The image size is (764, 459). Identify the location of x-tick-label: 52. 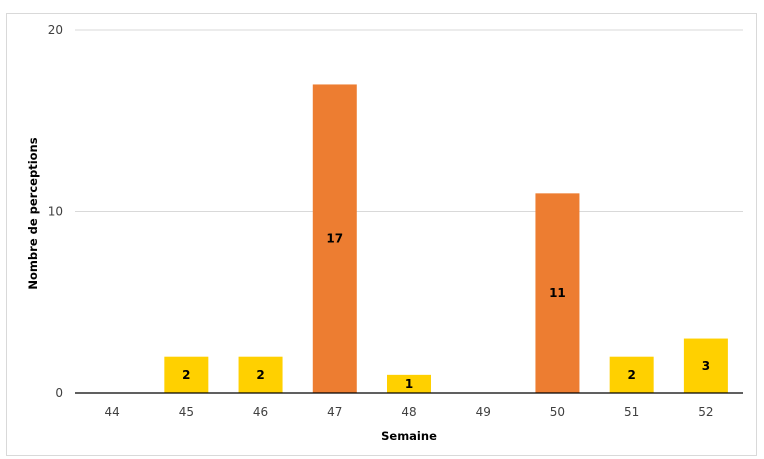
(705, 412).